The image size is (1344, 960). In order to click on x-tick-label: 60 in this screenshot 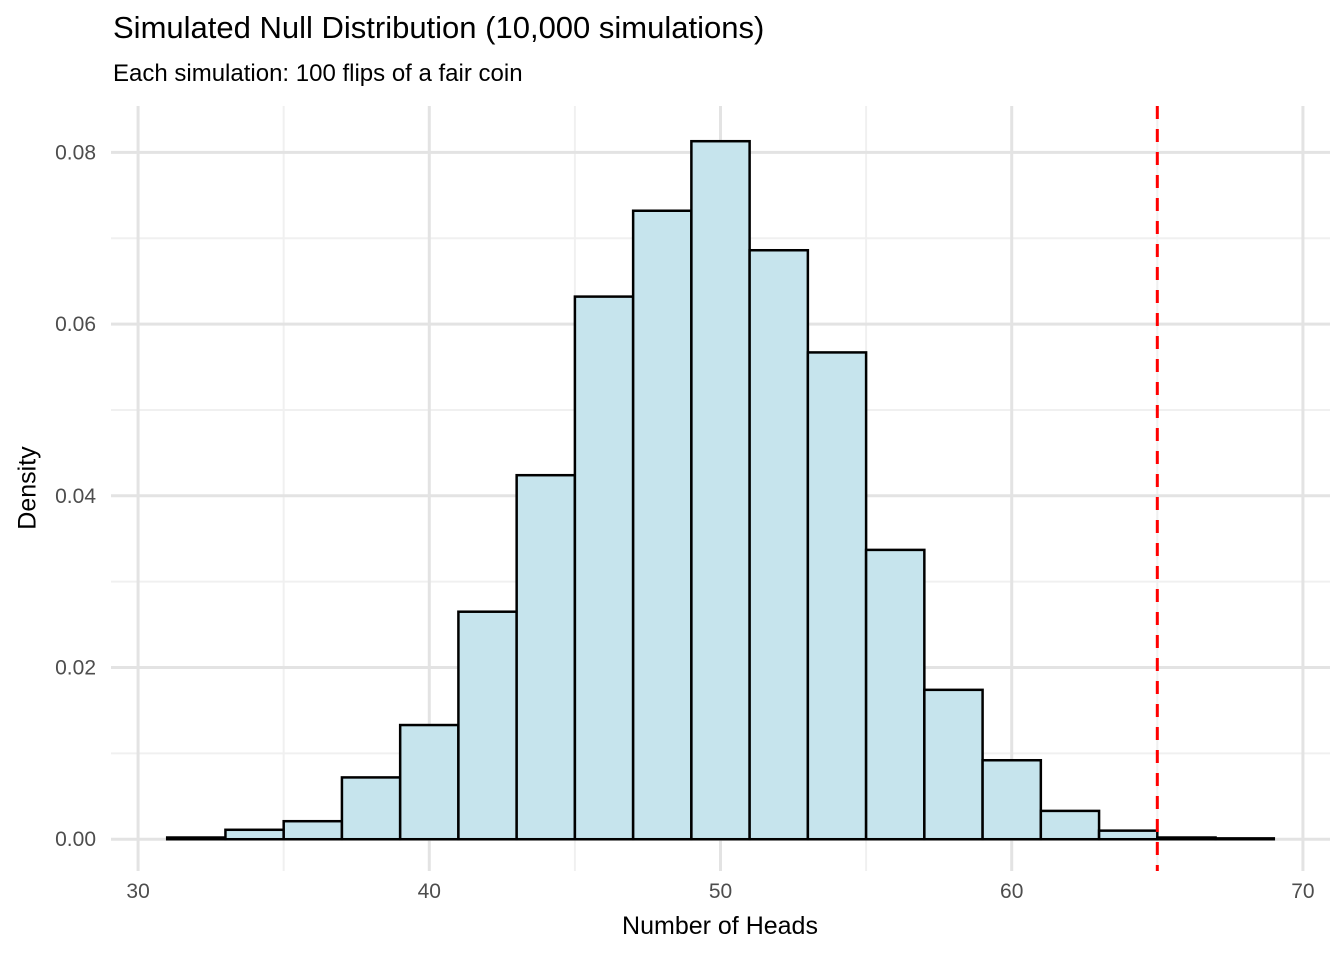, I will do `click(1011, 891)`.